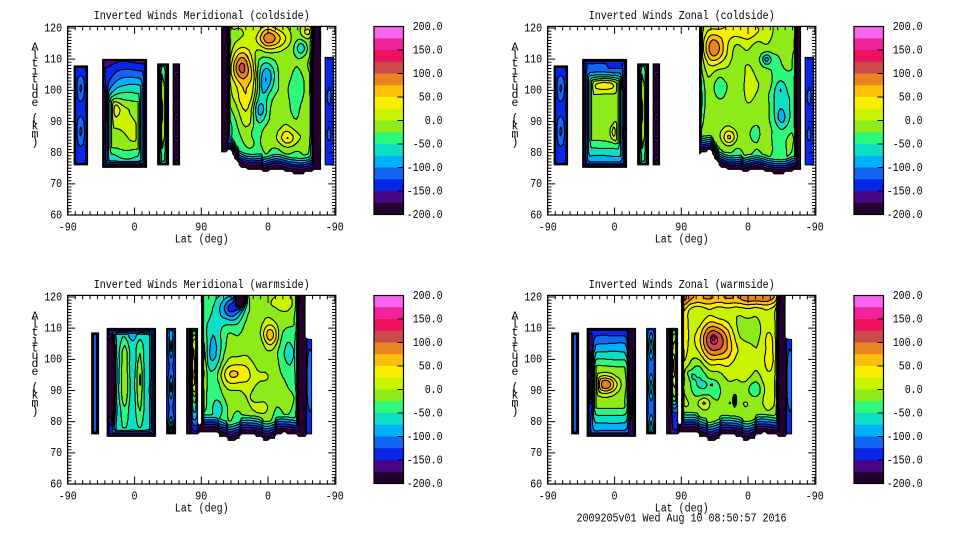 This screenshot has width=960, height=540. I want to click on svg-text: 200.0, so click(908, 27).